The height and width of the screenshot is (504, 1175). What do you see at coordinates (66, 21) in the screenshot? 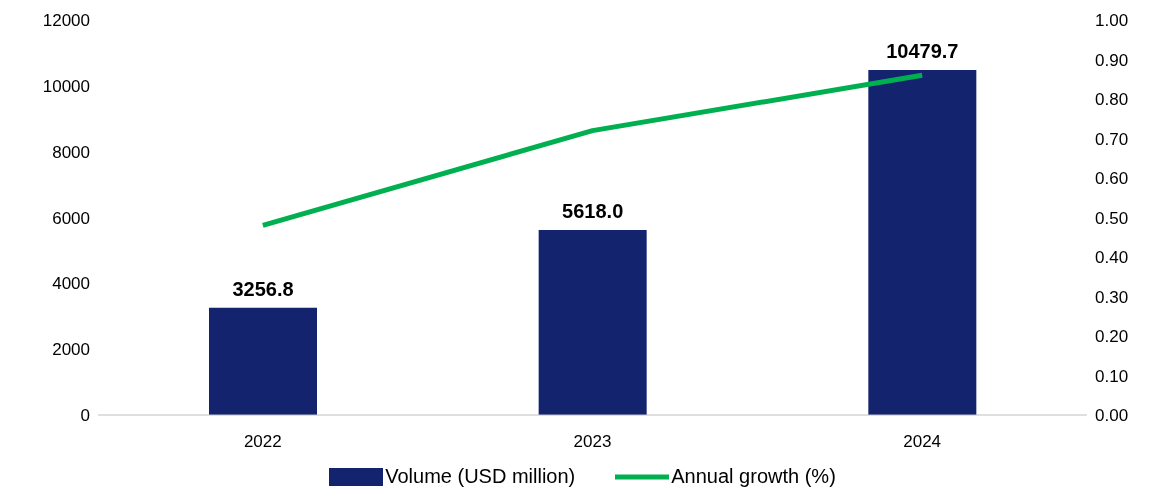
I see `y-tick-label: 12000` at bounding box center [66, 21].